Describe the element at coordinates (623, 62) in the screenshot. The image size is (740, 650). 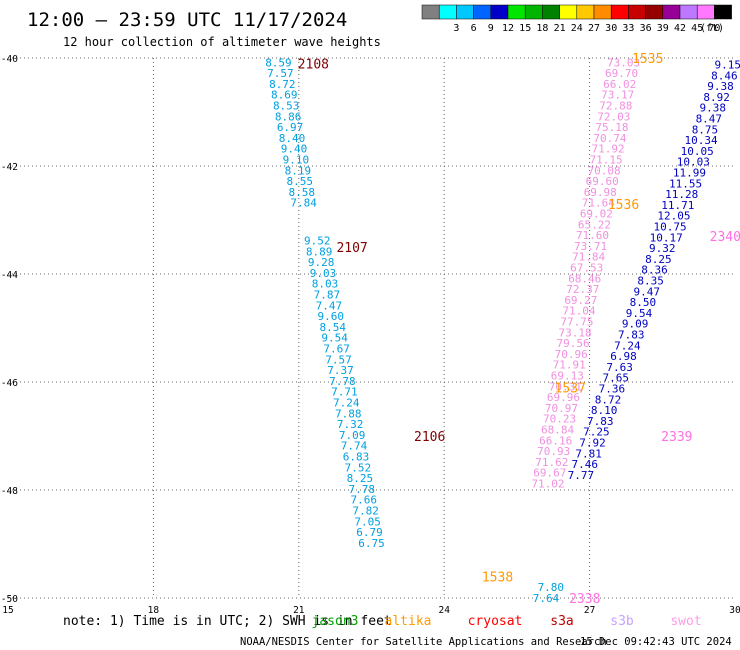
I see `data-label: 73.03` at that location.